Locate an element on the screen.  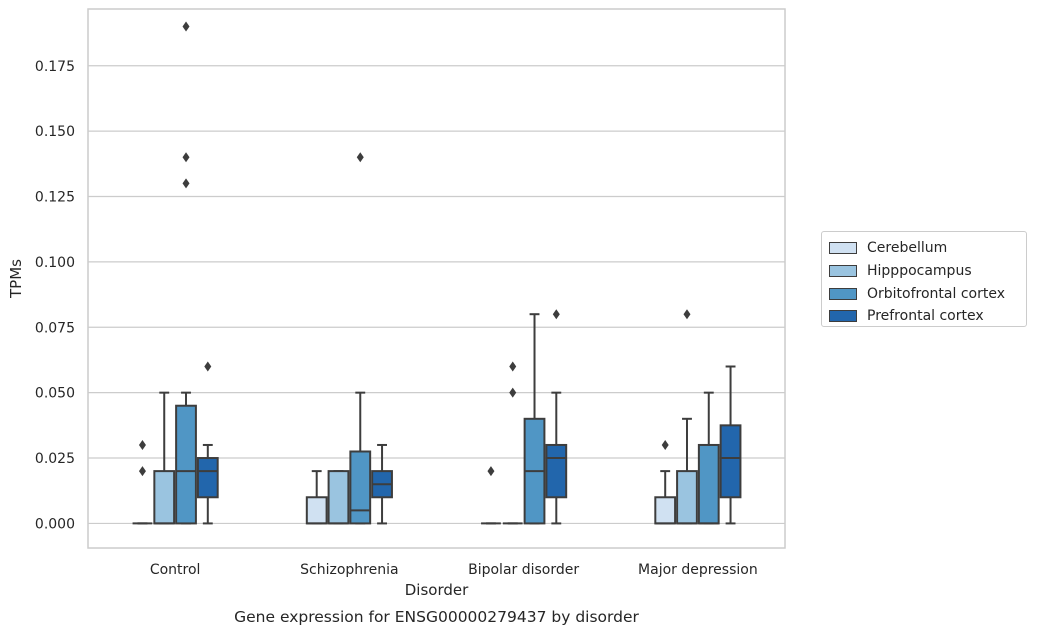
legend-item-prefrontal-cortex: Prefrontal cortex is located at coordinates (927, 316).